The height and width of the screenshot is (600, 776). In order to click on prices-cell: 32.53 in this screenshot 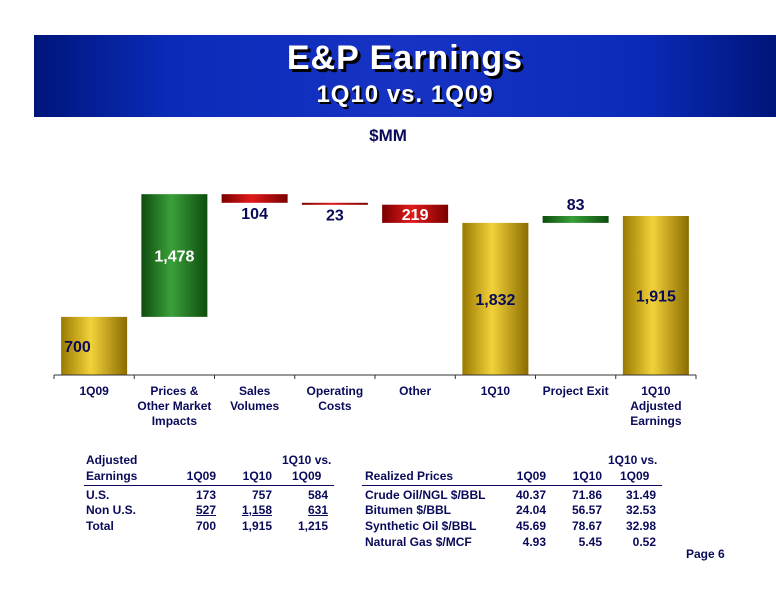, I will do `click(640, 510)`.